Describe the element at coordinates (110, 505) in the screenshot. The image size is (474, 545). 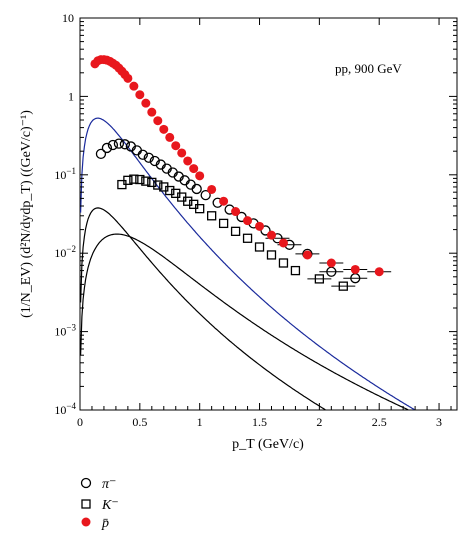
I see `legend-label: K⁻` at that location.